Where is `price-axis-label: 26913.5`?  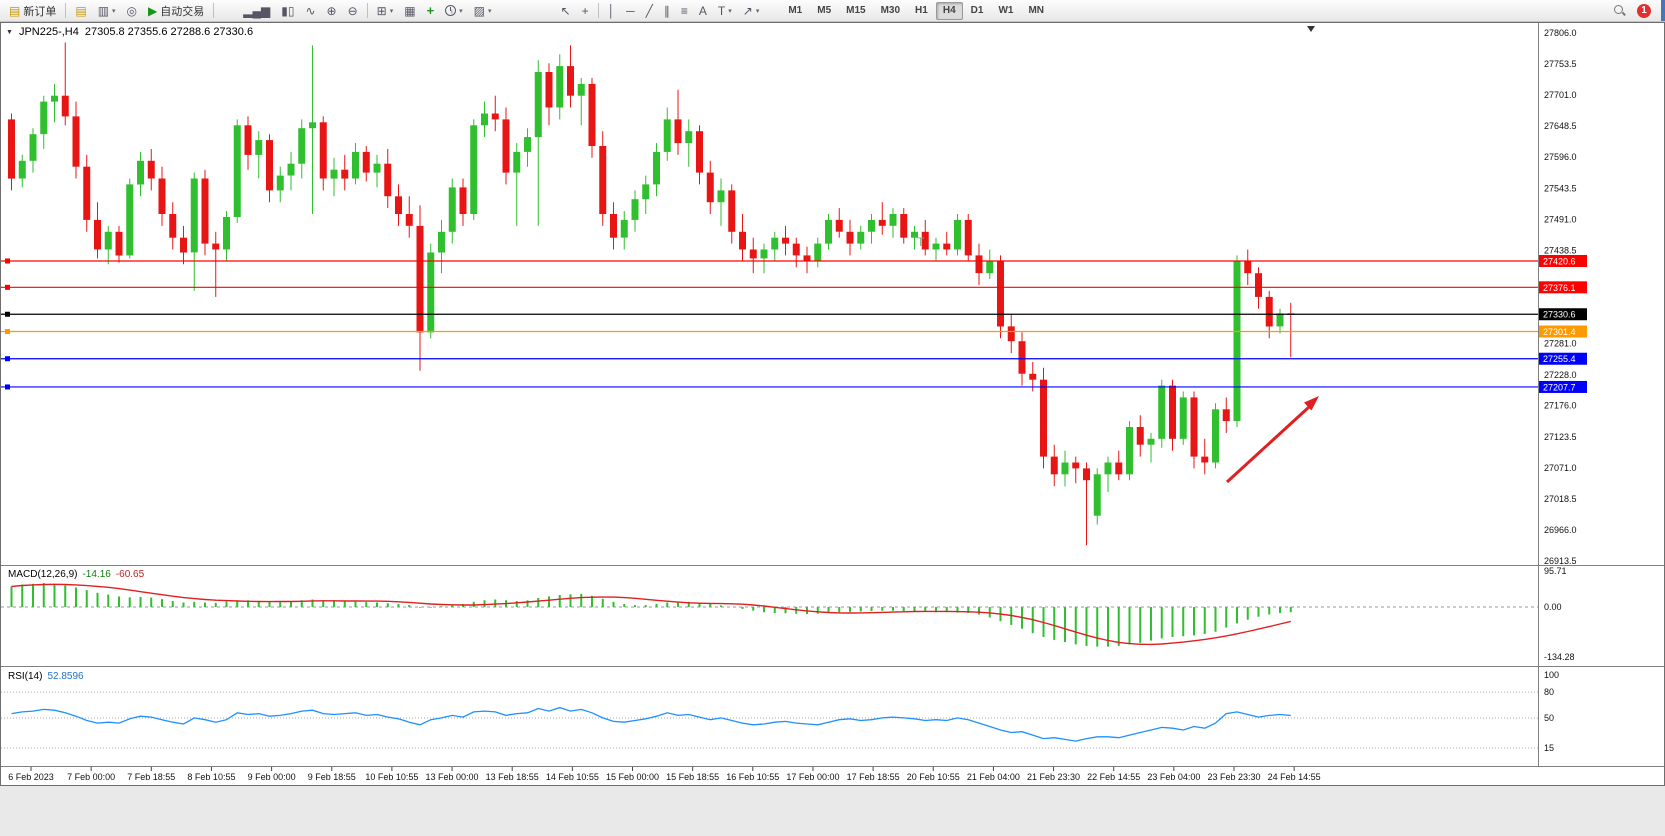 price-axis-label: 26913.5 is located at coordinates (1560, 561).